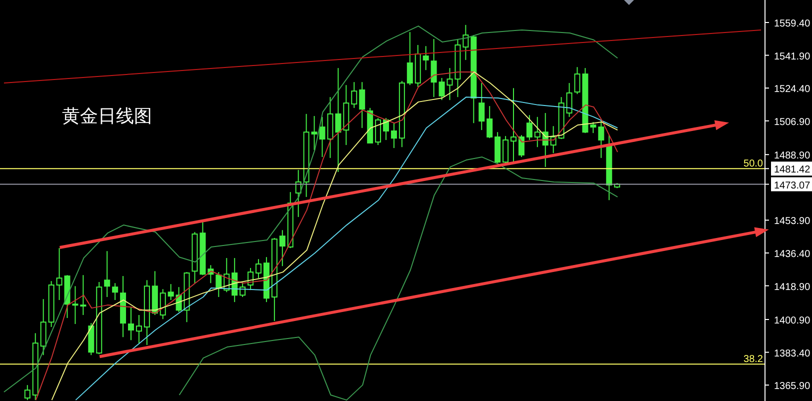  I want to click on annotation: 50.0, so click(754, 164).